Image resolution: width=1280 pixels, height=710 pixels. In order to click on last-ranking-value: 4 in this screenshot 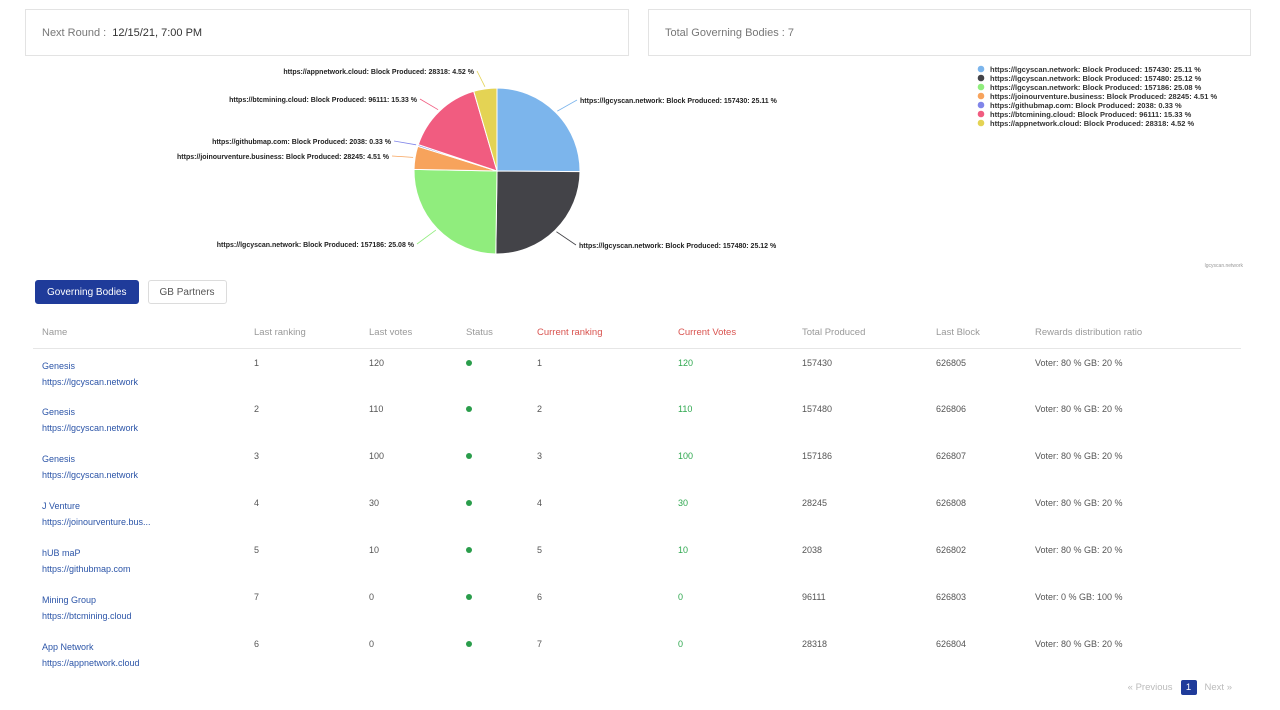, I will do `click(257, 503)`.